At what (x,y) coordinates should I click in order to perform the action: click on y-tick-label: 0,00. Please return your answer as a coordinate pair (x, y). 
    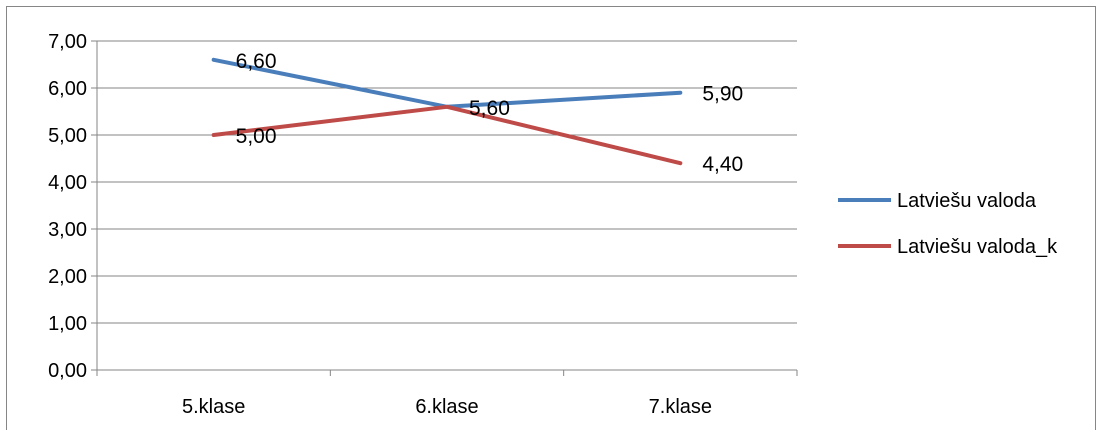
    Looking at the image, I should click on (67, 371).